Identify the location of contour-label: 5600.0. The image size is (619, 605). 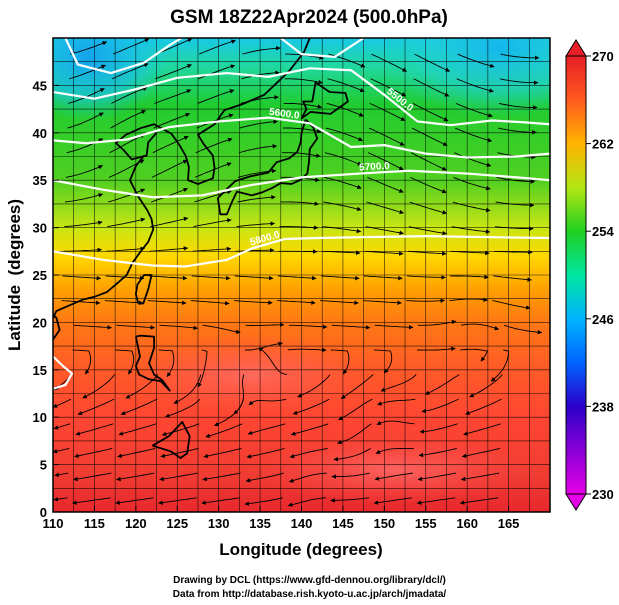
(284, 114).